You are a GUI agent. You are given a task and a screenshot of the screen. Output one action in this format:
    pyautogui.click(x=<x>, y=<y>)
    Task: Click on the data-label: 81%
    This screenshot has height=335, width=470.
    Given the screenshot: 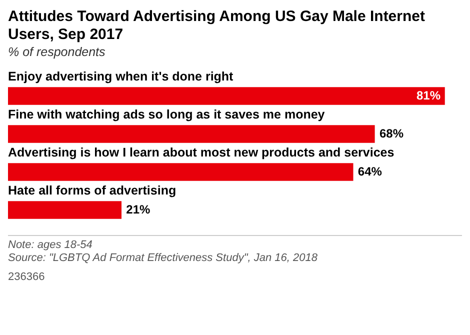 What is the action you would take?
    pyautogui.click(x=428, y=95)
    